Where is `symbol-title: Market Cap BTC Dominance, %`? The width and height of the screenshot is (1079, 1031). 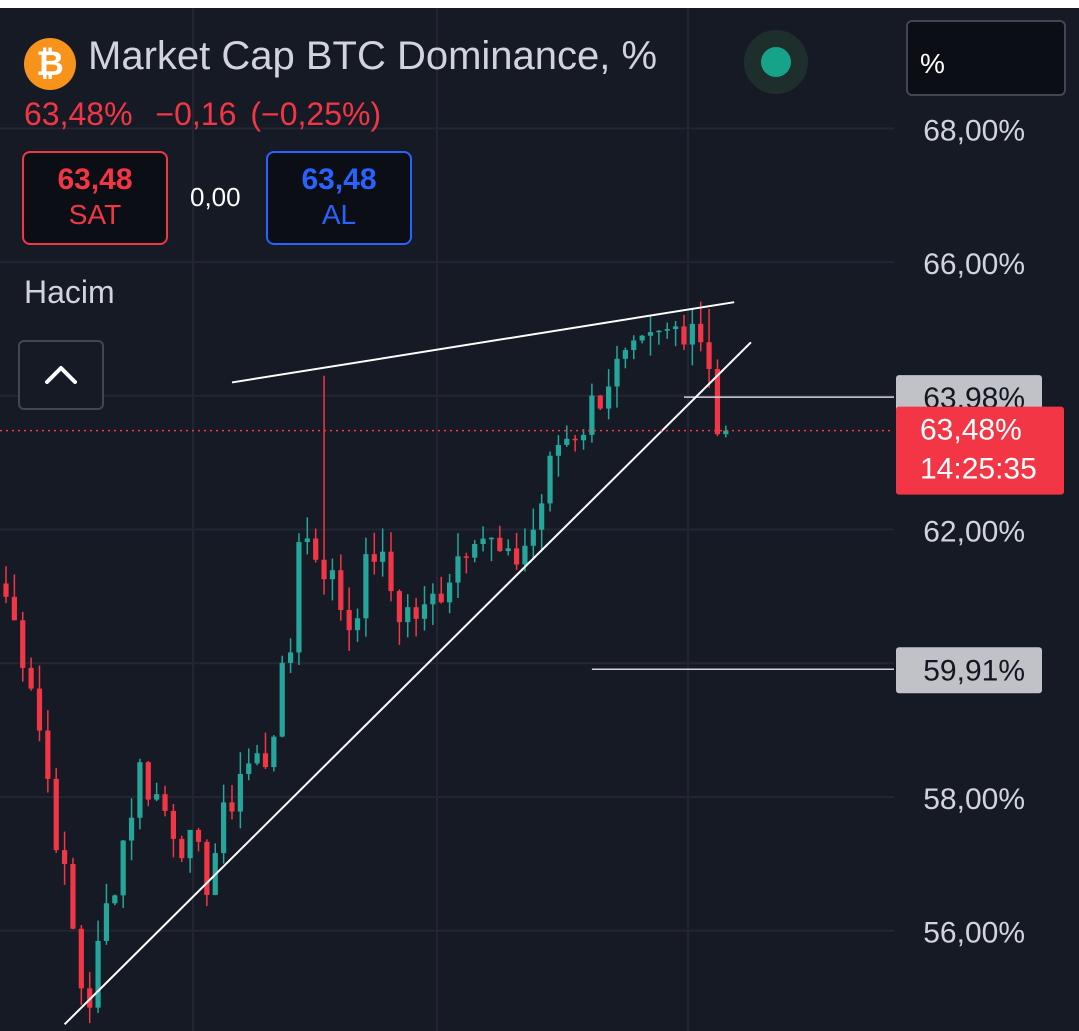
symbol-title: Market Cap BTC Dominance, % is located at coordinates (373, 56).